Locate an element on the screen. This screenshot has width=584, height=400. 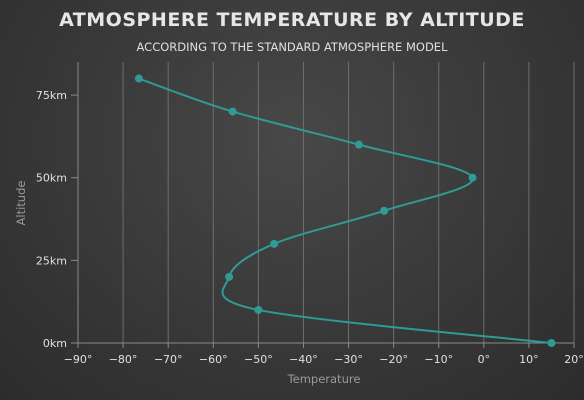
x-tick-label: −40° is located at coordinates (303, 359).